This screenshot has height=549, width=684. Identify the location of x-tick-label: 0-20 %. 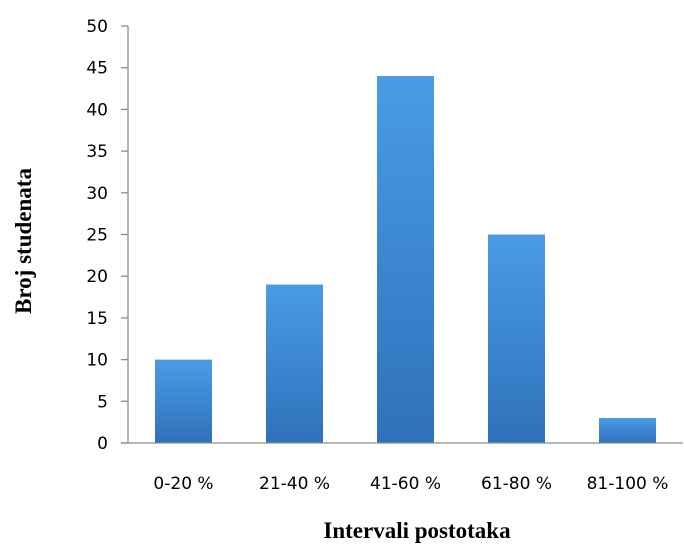
(183, 484).